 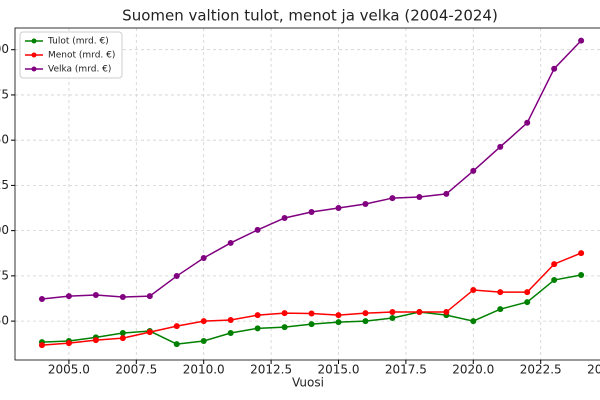 What do you see at coordinates (4, 275) in the screenshot?
I see `y-tick-label: 75` at bounding box center [4, 275].